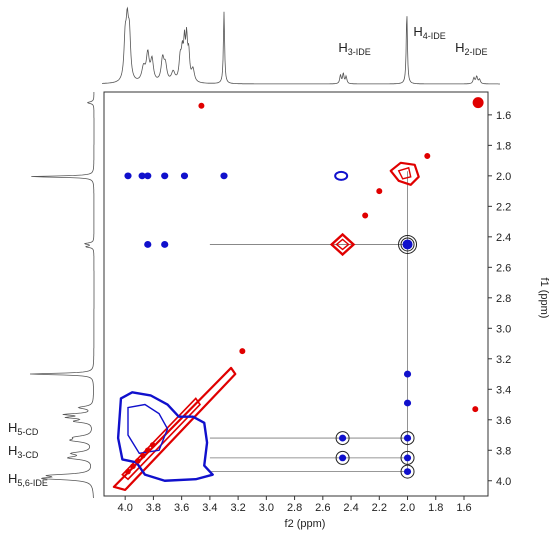 The width and height of the screenshot is (550, 540). What do you see at coordinates (503, 360) in the screenshot?
I see `y-tick-label: 3.2` at bounding box center [503, 360].